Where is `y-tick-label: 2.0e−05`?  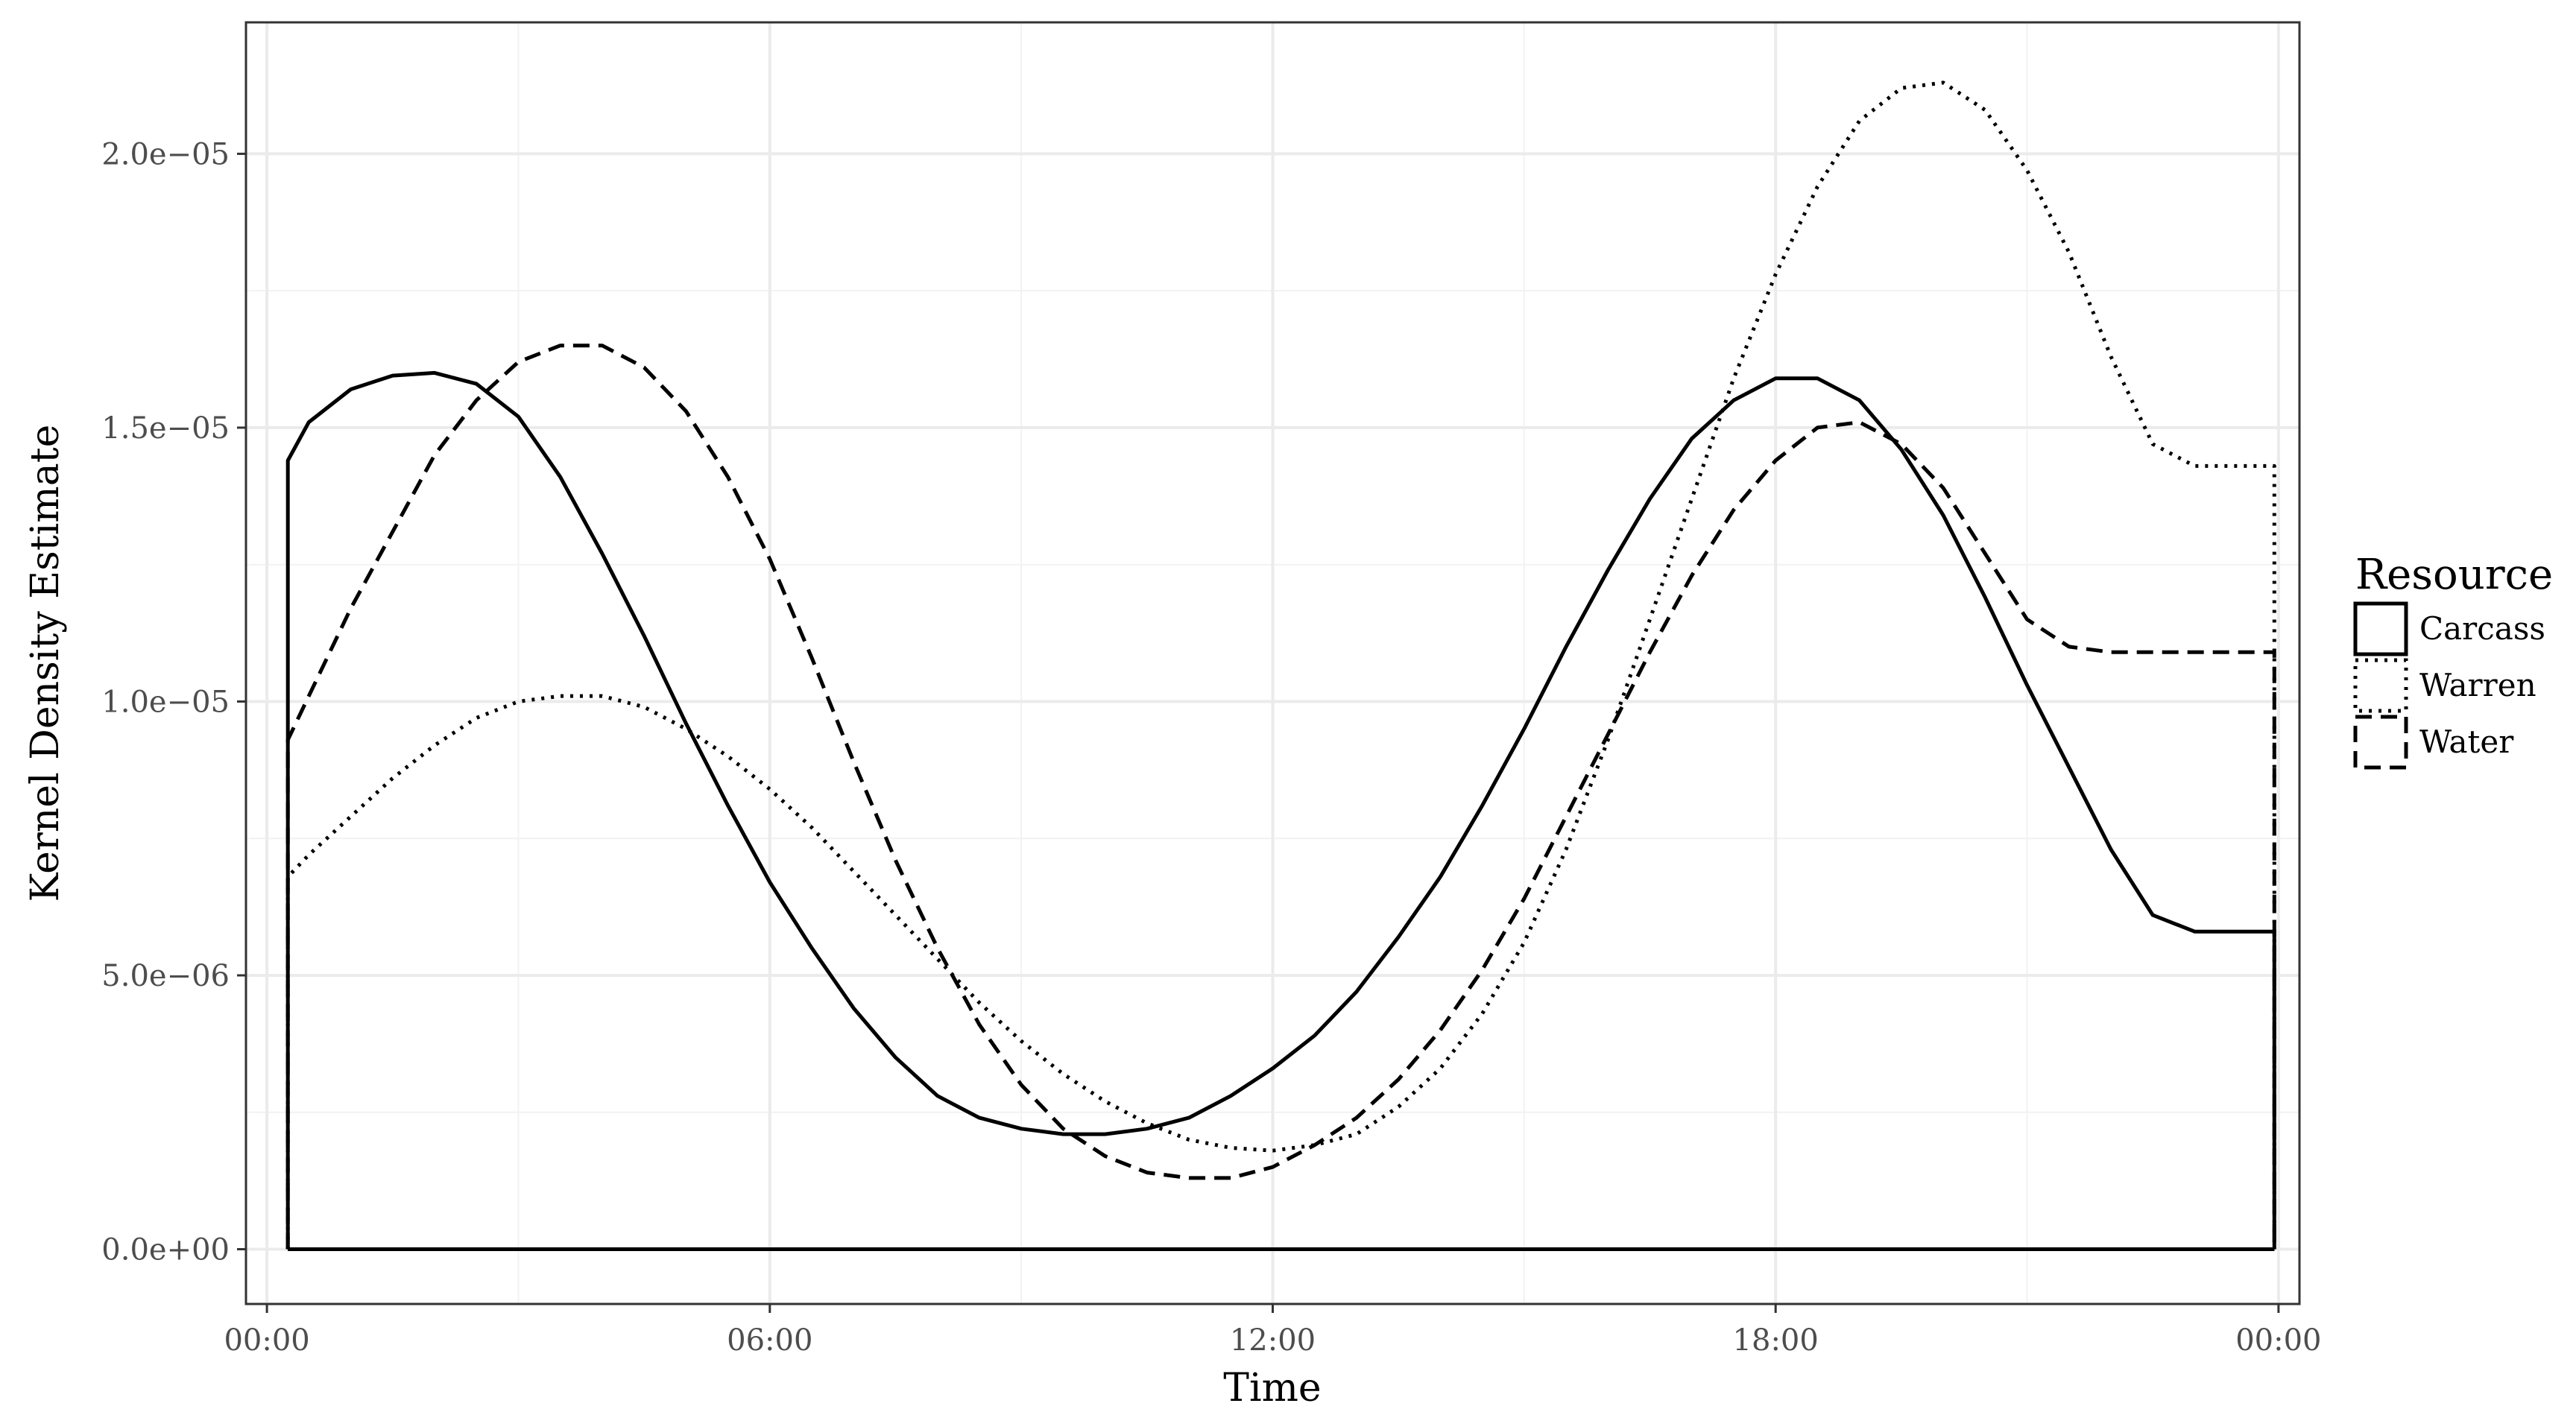
y-tick-label: 2.0e−05 is located at coordinates (165, 154).